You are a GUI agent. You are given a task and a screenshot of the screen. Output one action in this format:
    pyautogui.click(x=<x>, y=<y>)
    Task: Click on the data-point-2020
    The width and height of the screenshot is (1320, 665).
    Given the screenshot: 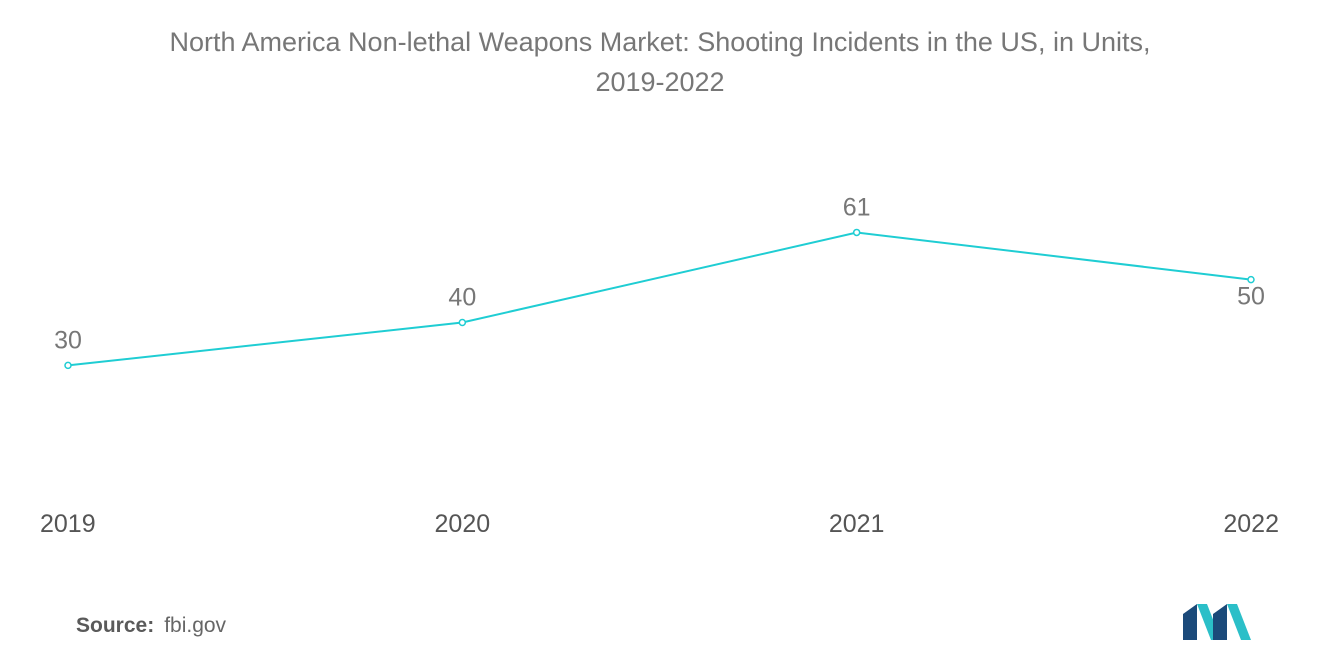 What is the action you would take?
    pyautogui.click(x=462, y=322)
    